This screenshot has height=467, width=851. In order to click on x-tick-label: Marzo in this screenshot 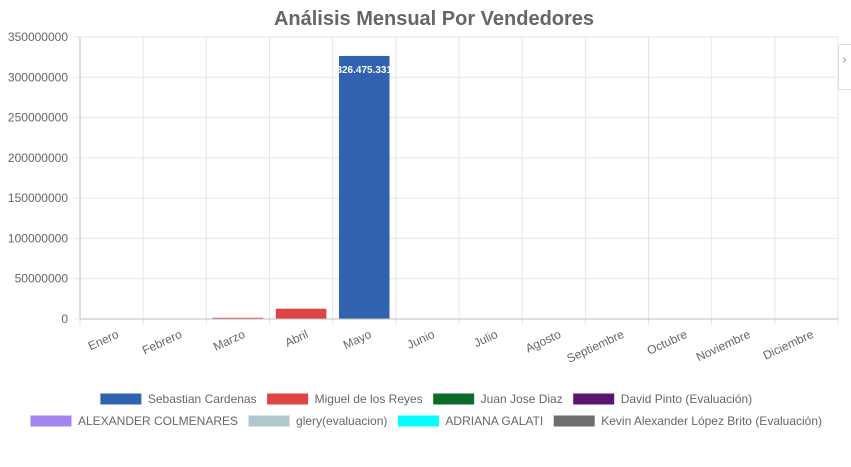, I will do `click(229, 340)`.